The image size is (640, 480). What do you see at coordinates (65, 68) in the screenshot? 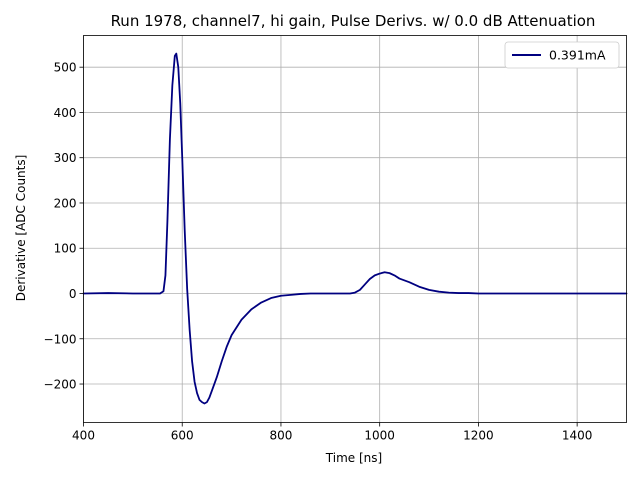
I see `y-tick-label: 500` at bounding box center [65, 68].